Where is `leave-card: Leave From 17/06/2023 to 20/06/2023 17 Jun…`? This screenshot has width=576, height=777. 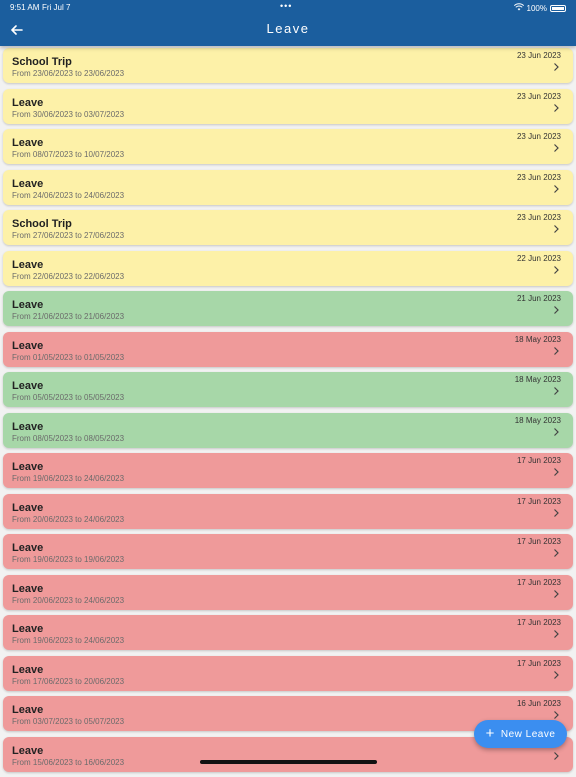
leave-card: Leave From 17/06/2023 to 20/06/2023 17 Jun… is located at coordinates (288, 673).